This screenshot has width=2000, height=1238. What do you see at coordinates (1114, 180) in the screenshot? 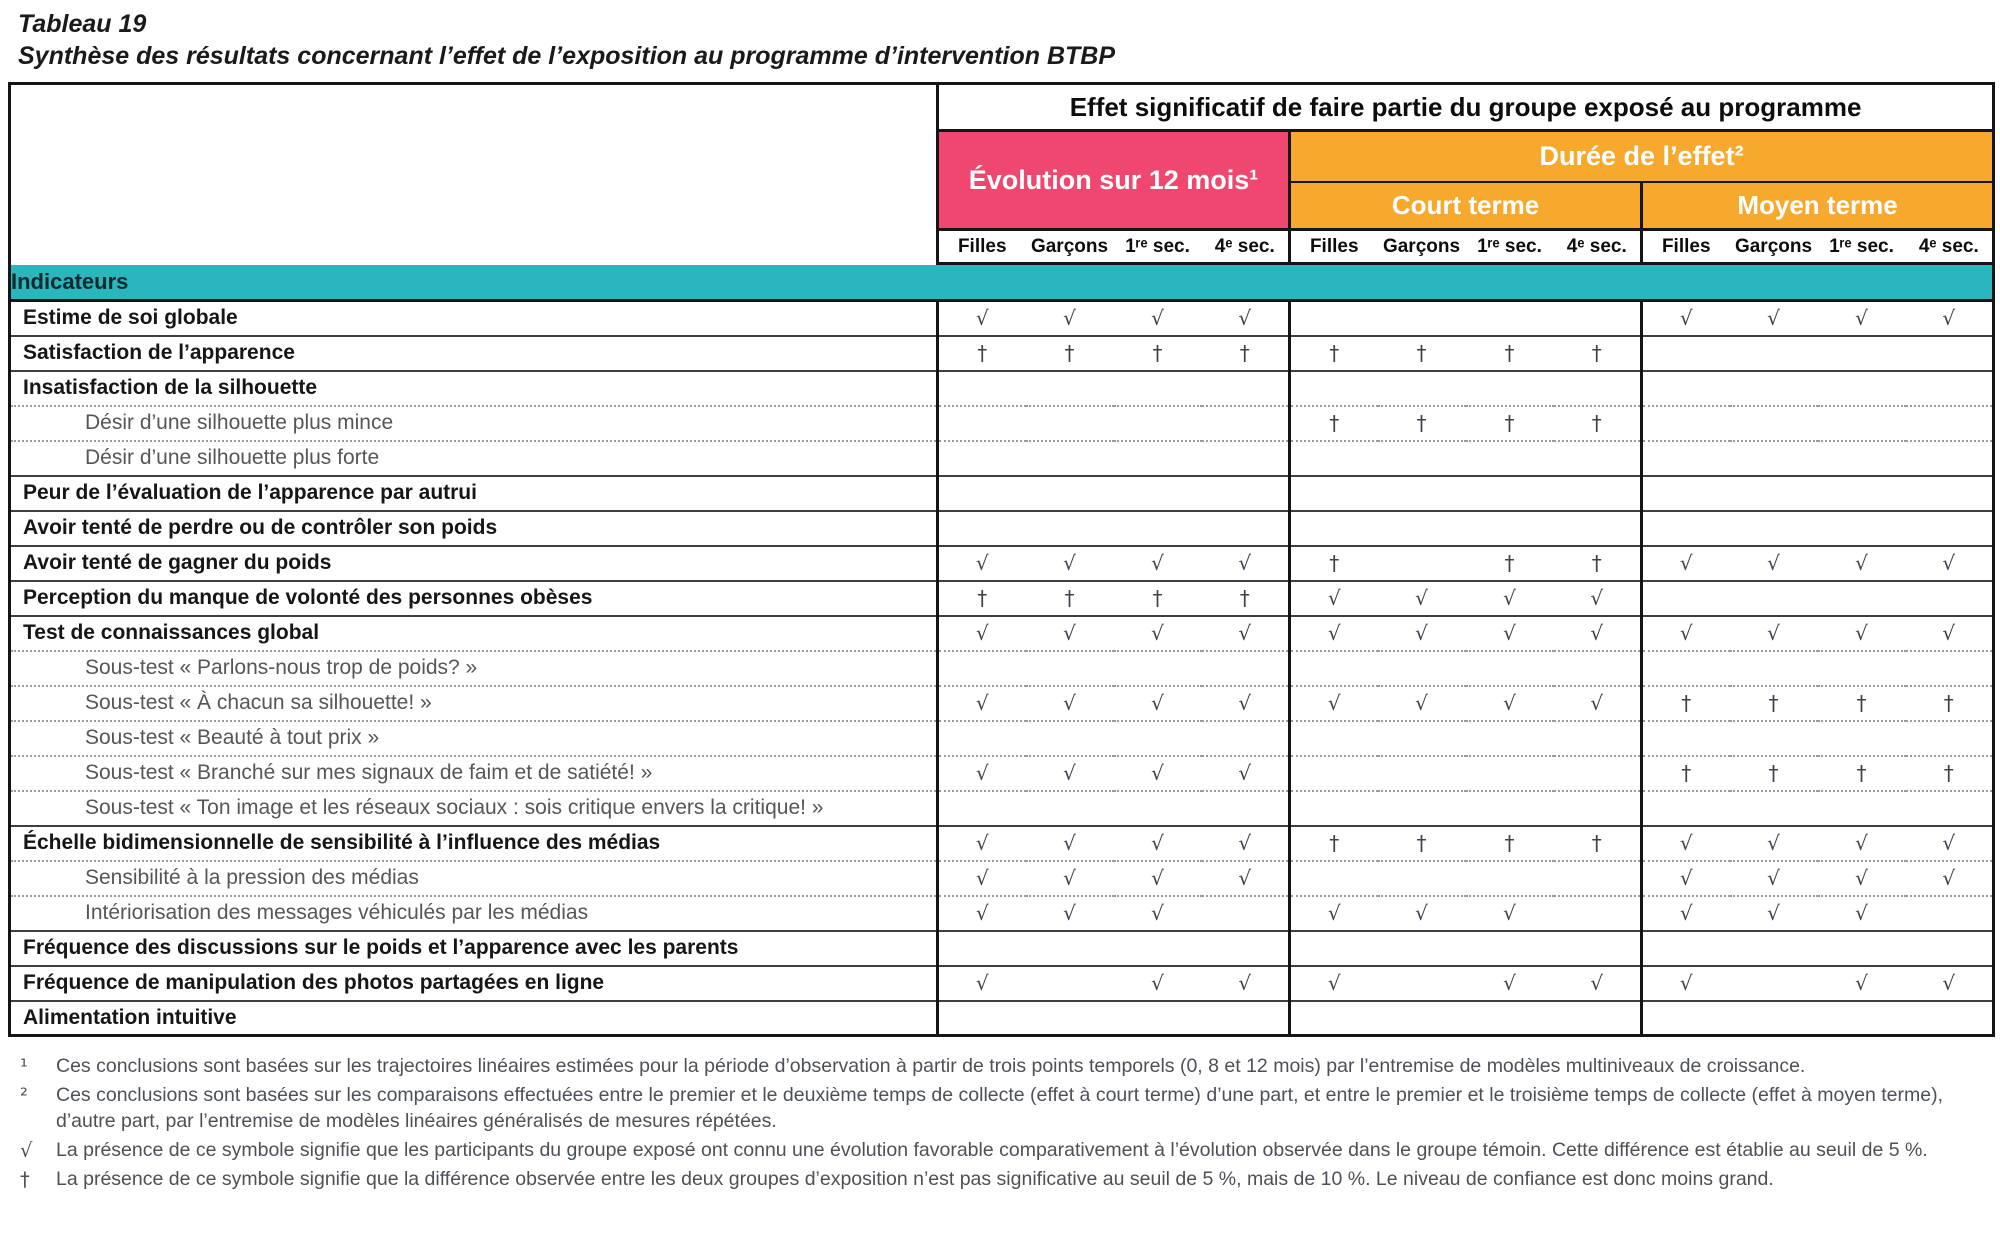
I see `evolution-header: Évolution sur 12 mois¹` at bounding box center [1114, 180].